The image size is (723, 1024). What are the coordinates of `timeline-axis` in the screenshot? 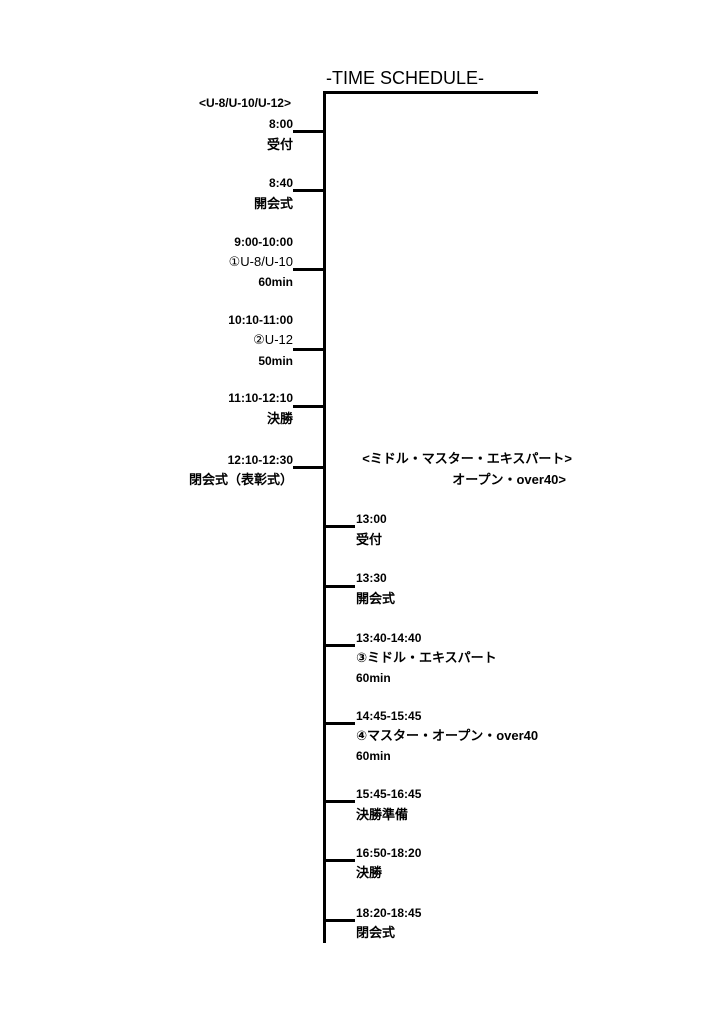 It's located at (324, 517).